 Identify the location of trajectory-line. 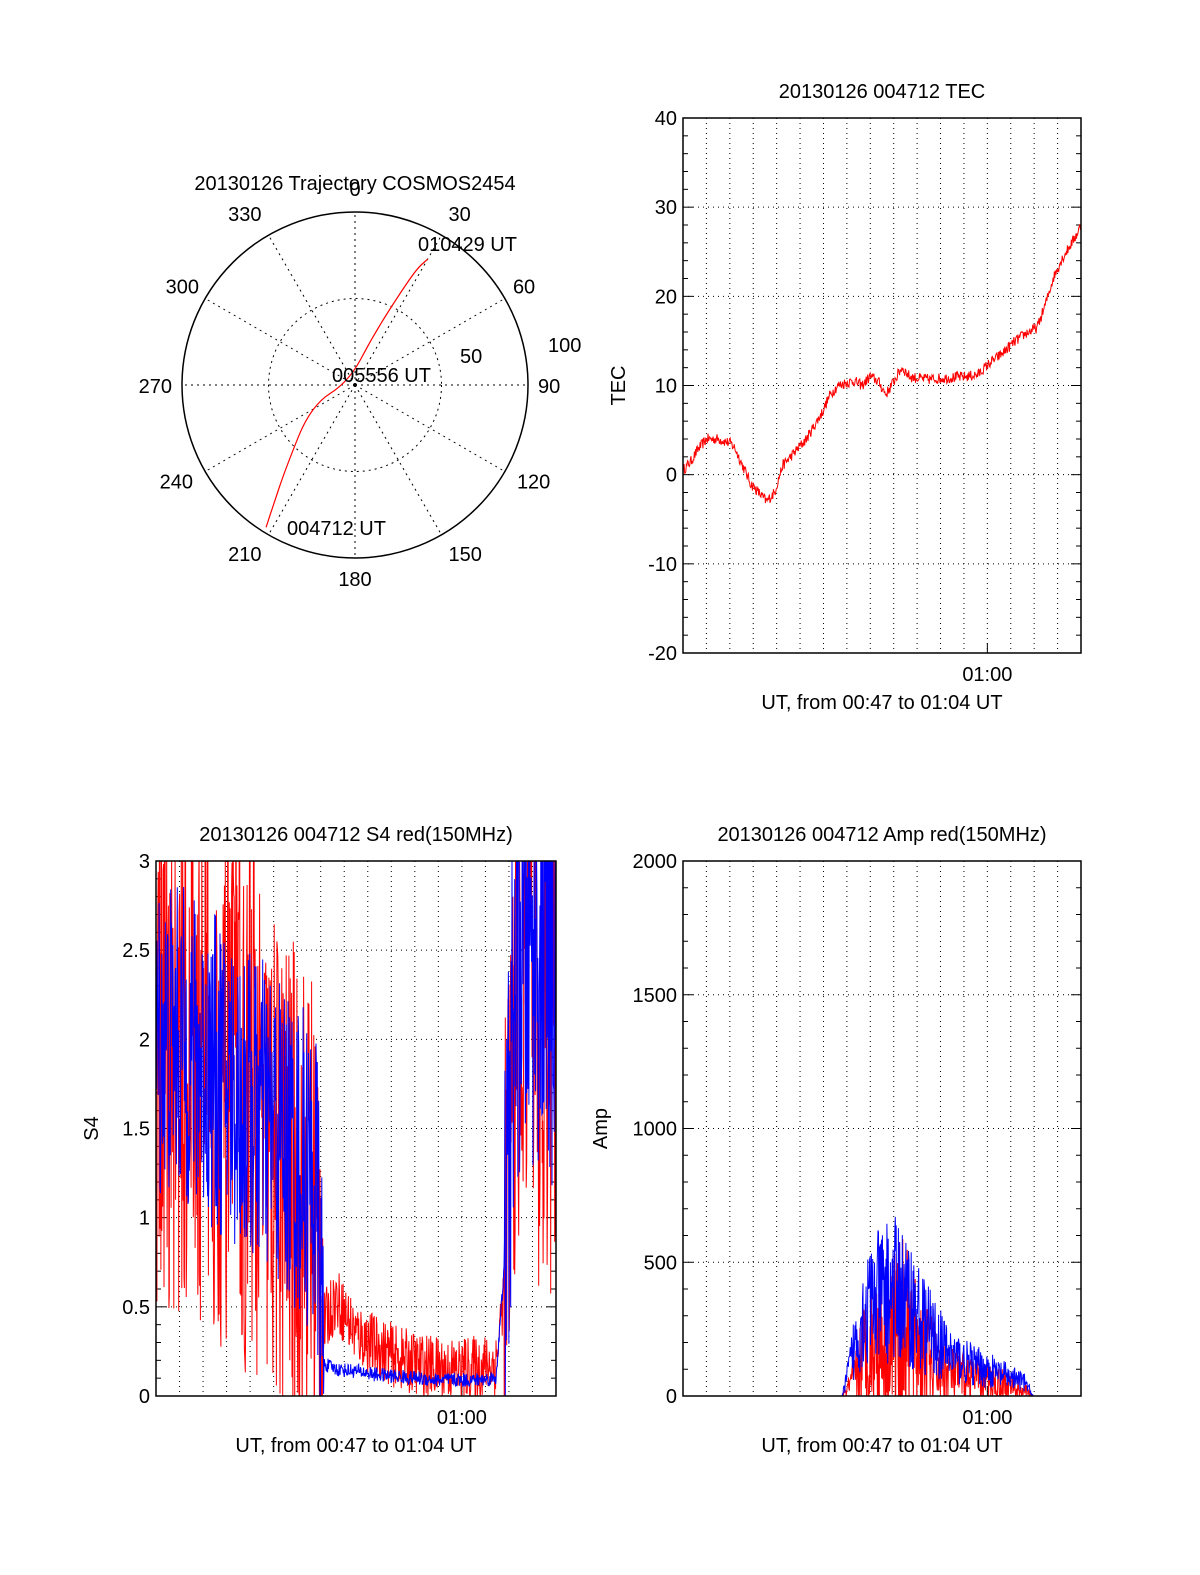
(347, 393).